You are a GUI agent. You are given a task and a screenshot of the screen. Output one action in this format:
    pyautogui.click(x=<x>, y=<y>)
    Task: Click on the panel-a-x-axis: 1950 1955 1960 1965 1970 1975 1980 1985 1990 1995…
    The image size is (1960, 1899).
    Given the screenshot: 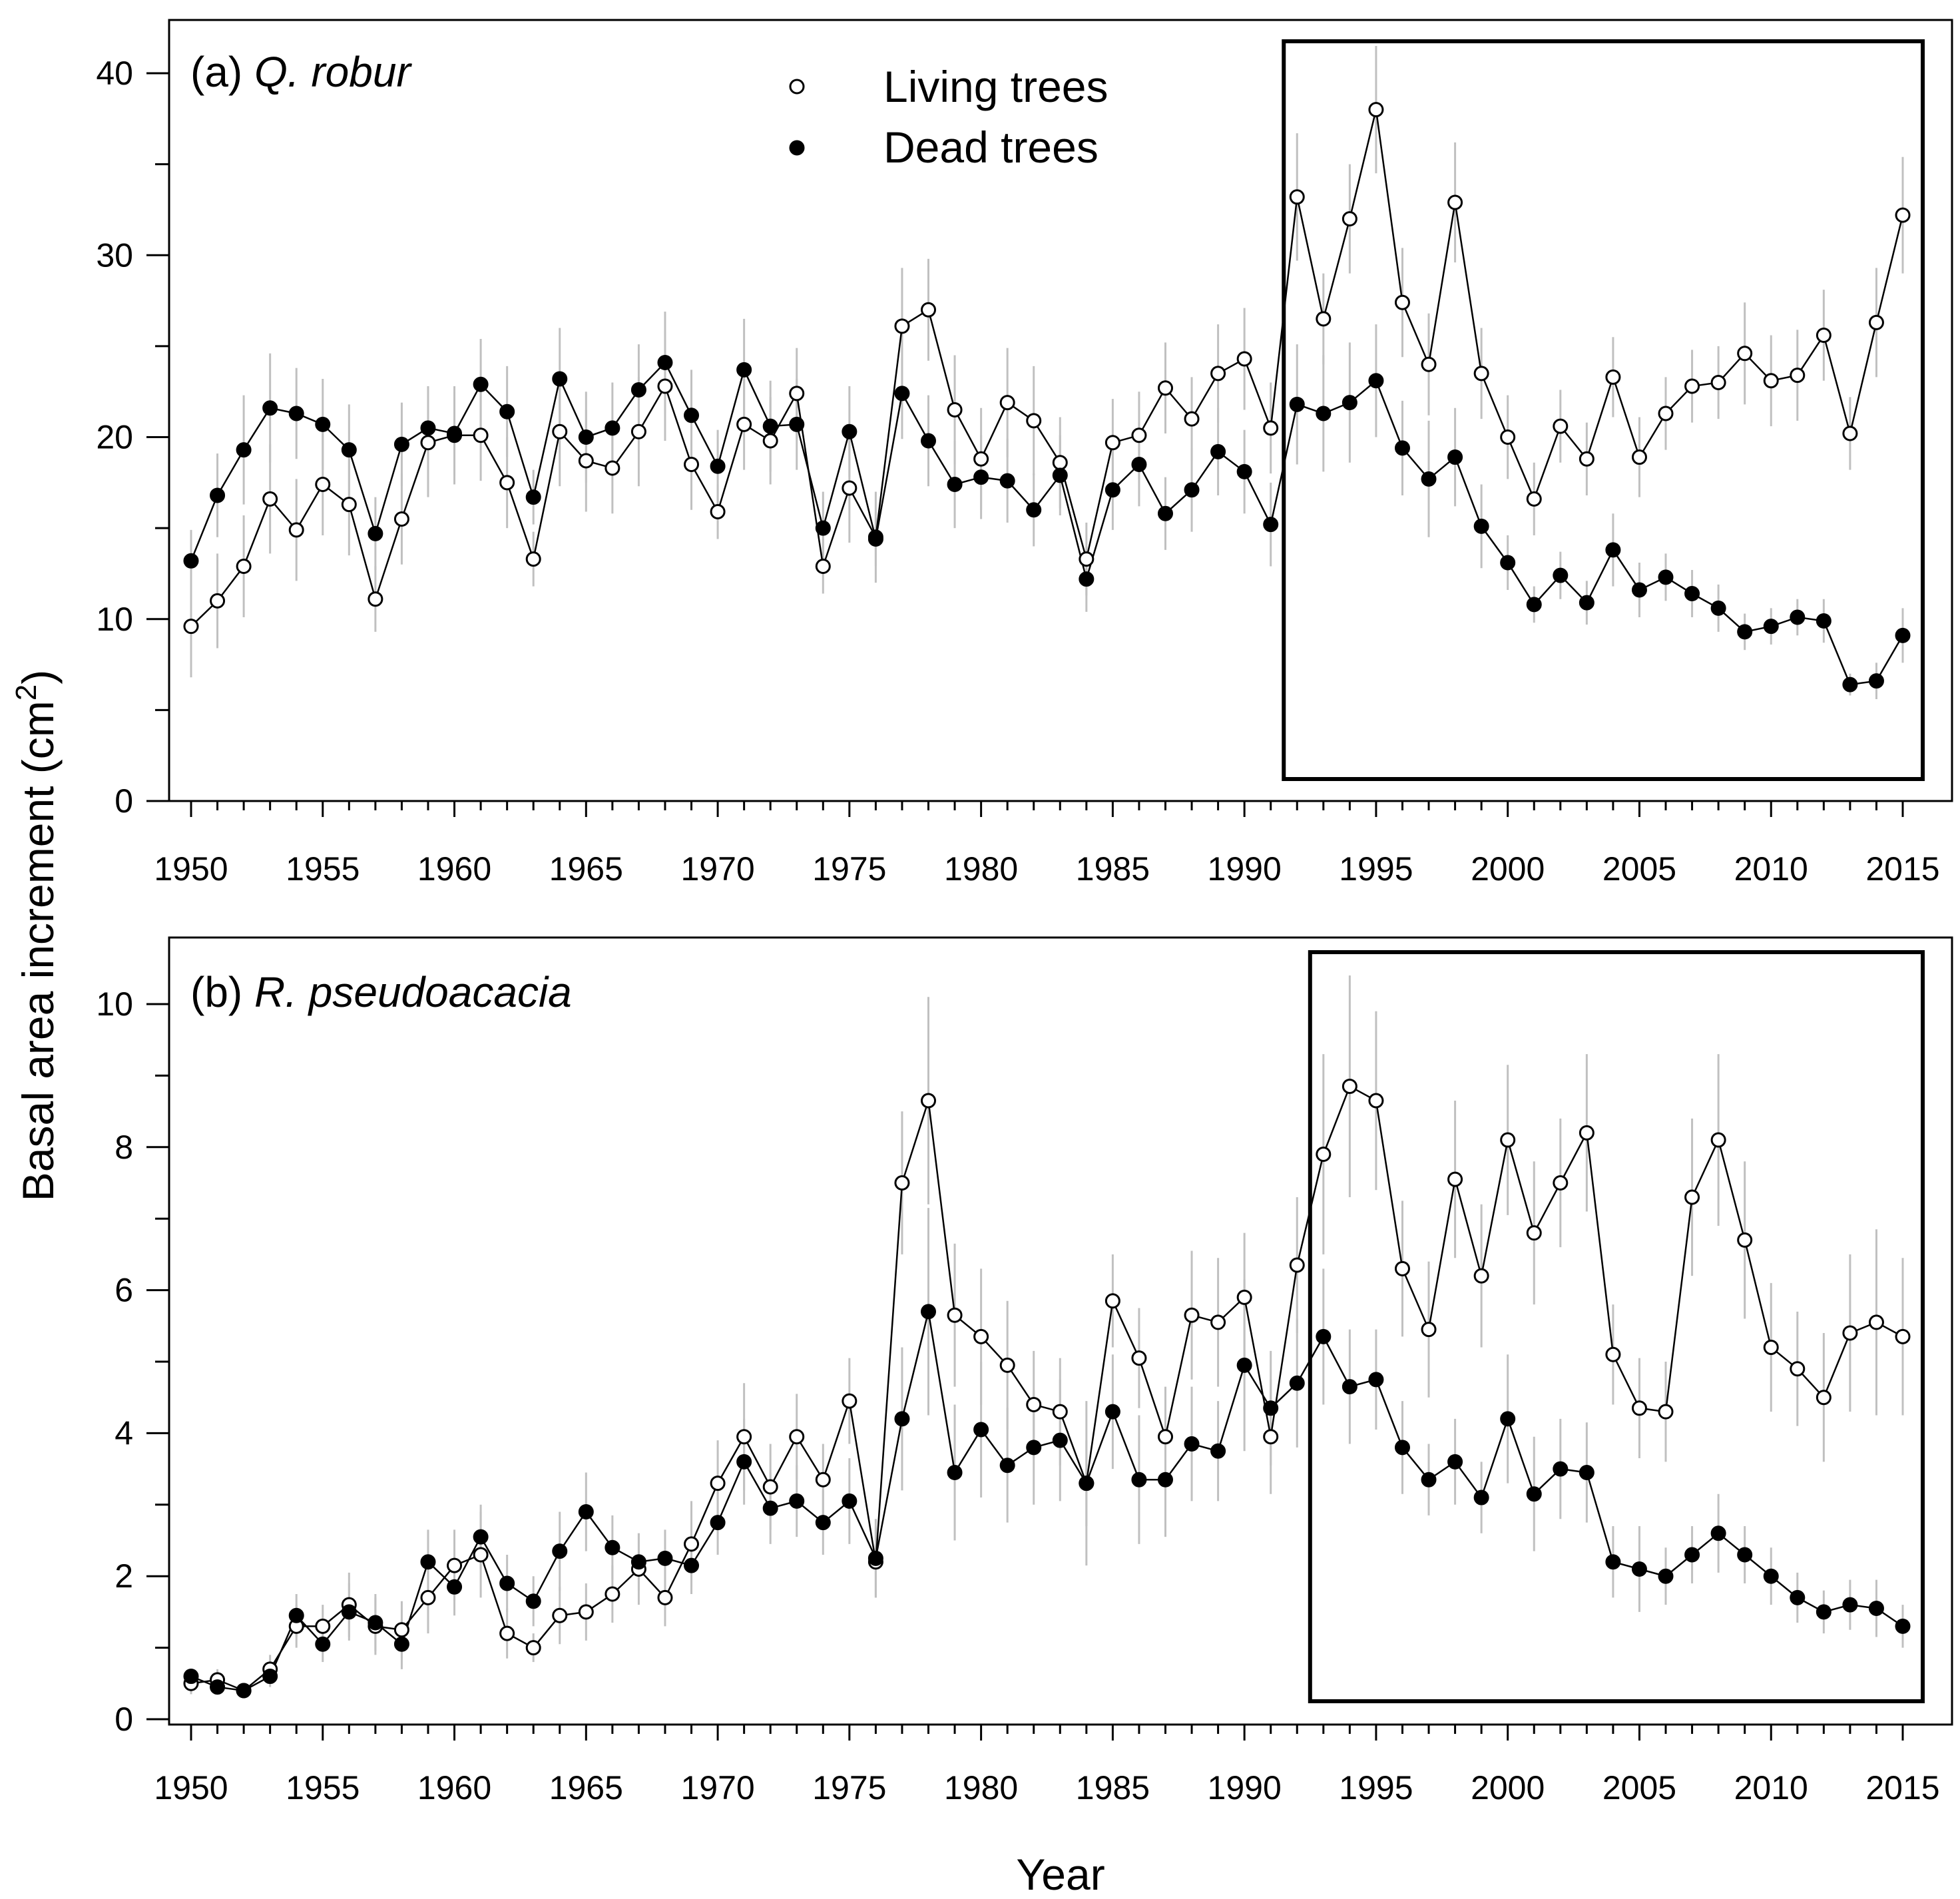 What is the action you would take?
    pyautogui.click(x=1047, y=844)
    